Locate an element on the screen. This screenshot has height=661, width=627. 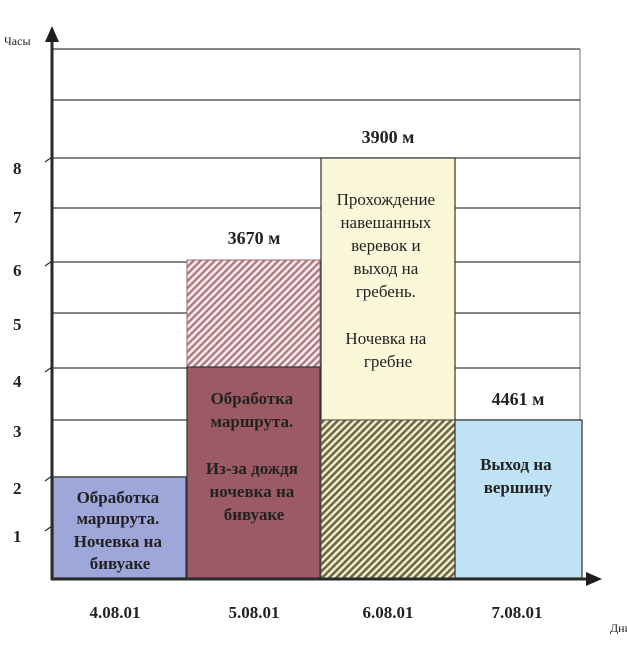
y-tick-label: 3 is located at coordinates (17, 431).